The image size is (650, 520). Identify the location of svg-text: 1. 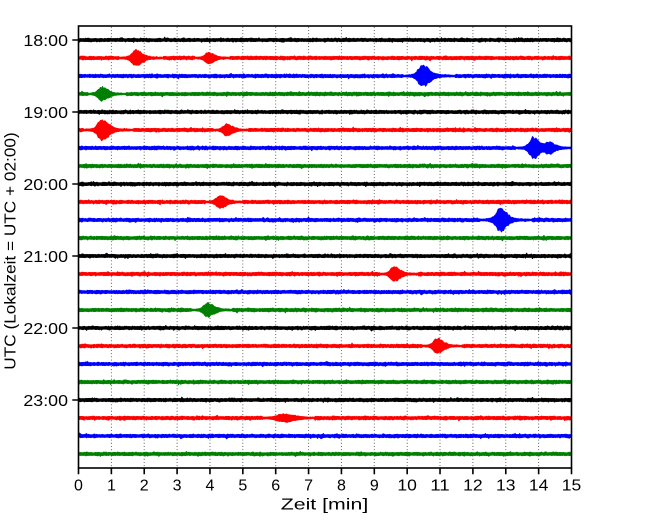
(111, 486).